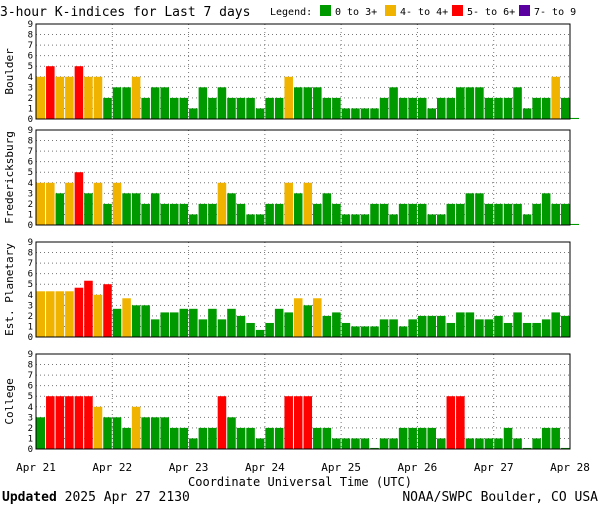 This screenshot has width=600, height=510. Describe the element at coordinates (30, 327) in the screenshot. I see `y-tick-label: 1` at that location.